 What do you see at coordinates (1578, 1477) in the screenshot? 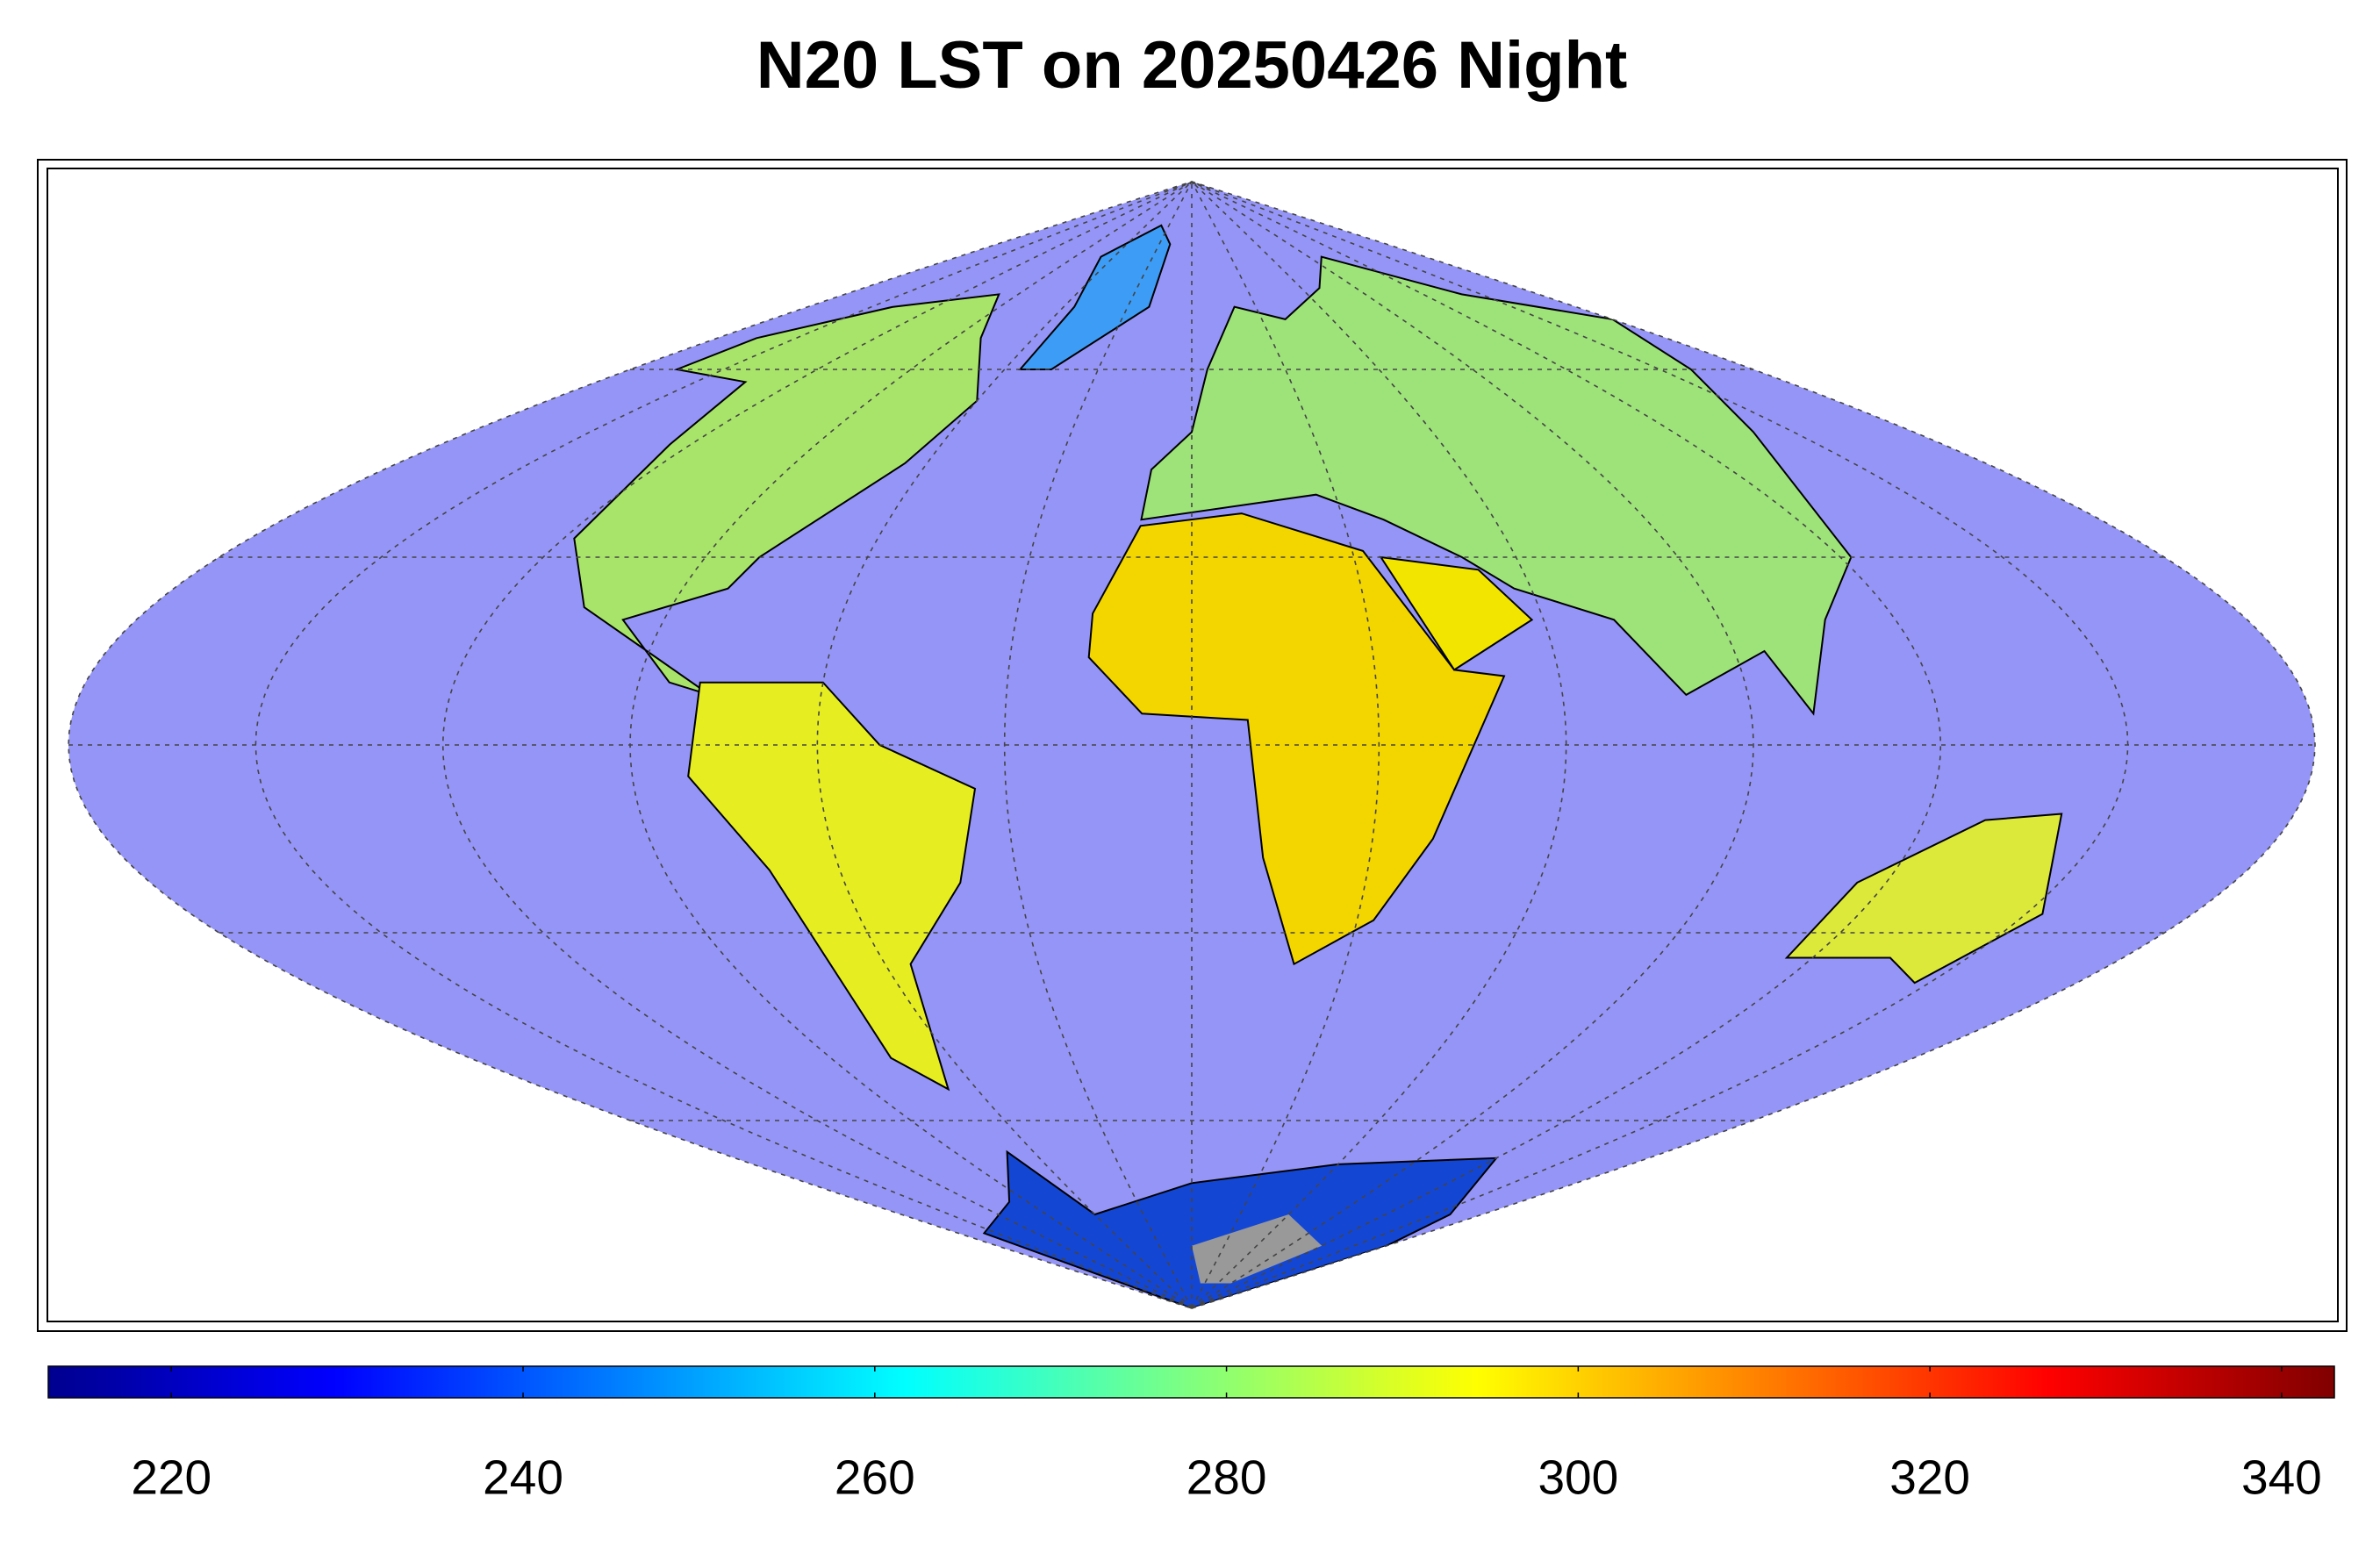
I see `colorbar-tick-label: 300` at bounding box center [1578, 1477].